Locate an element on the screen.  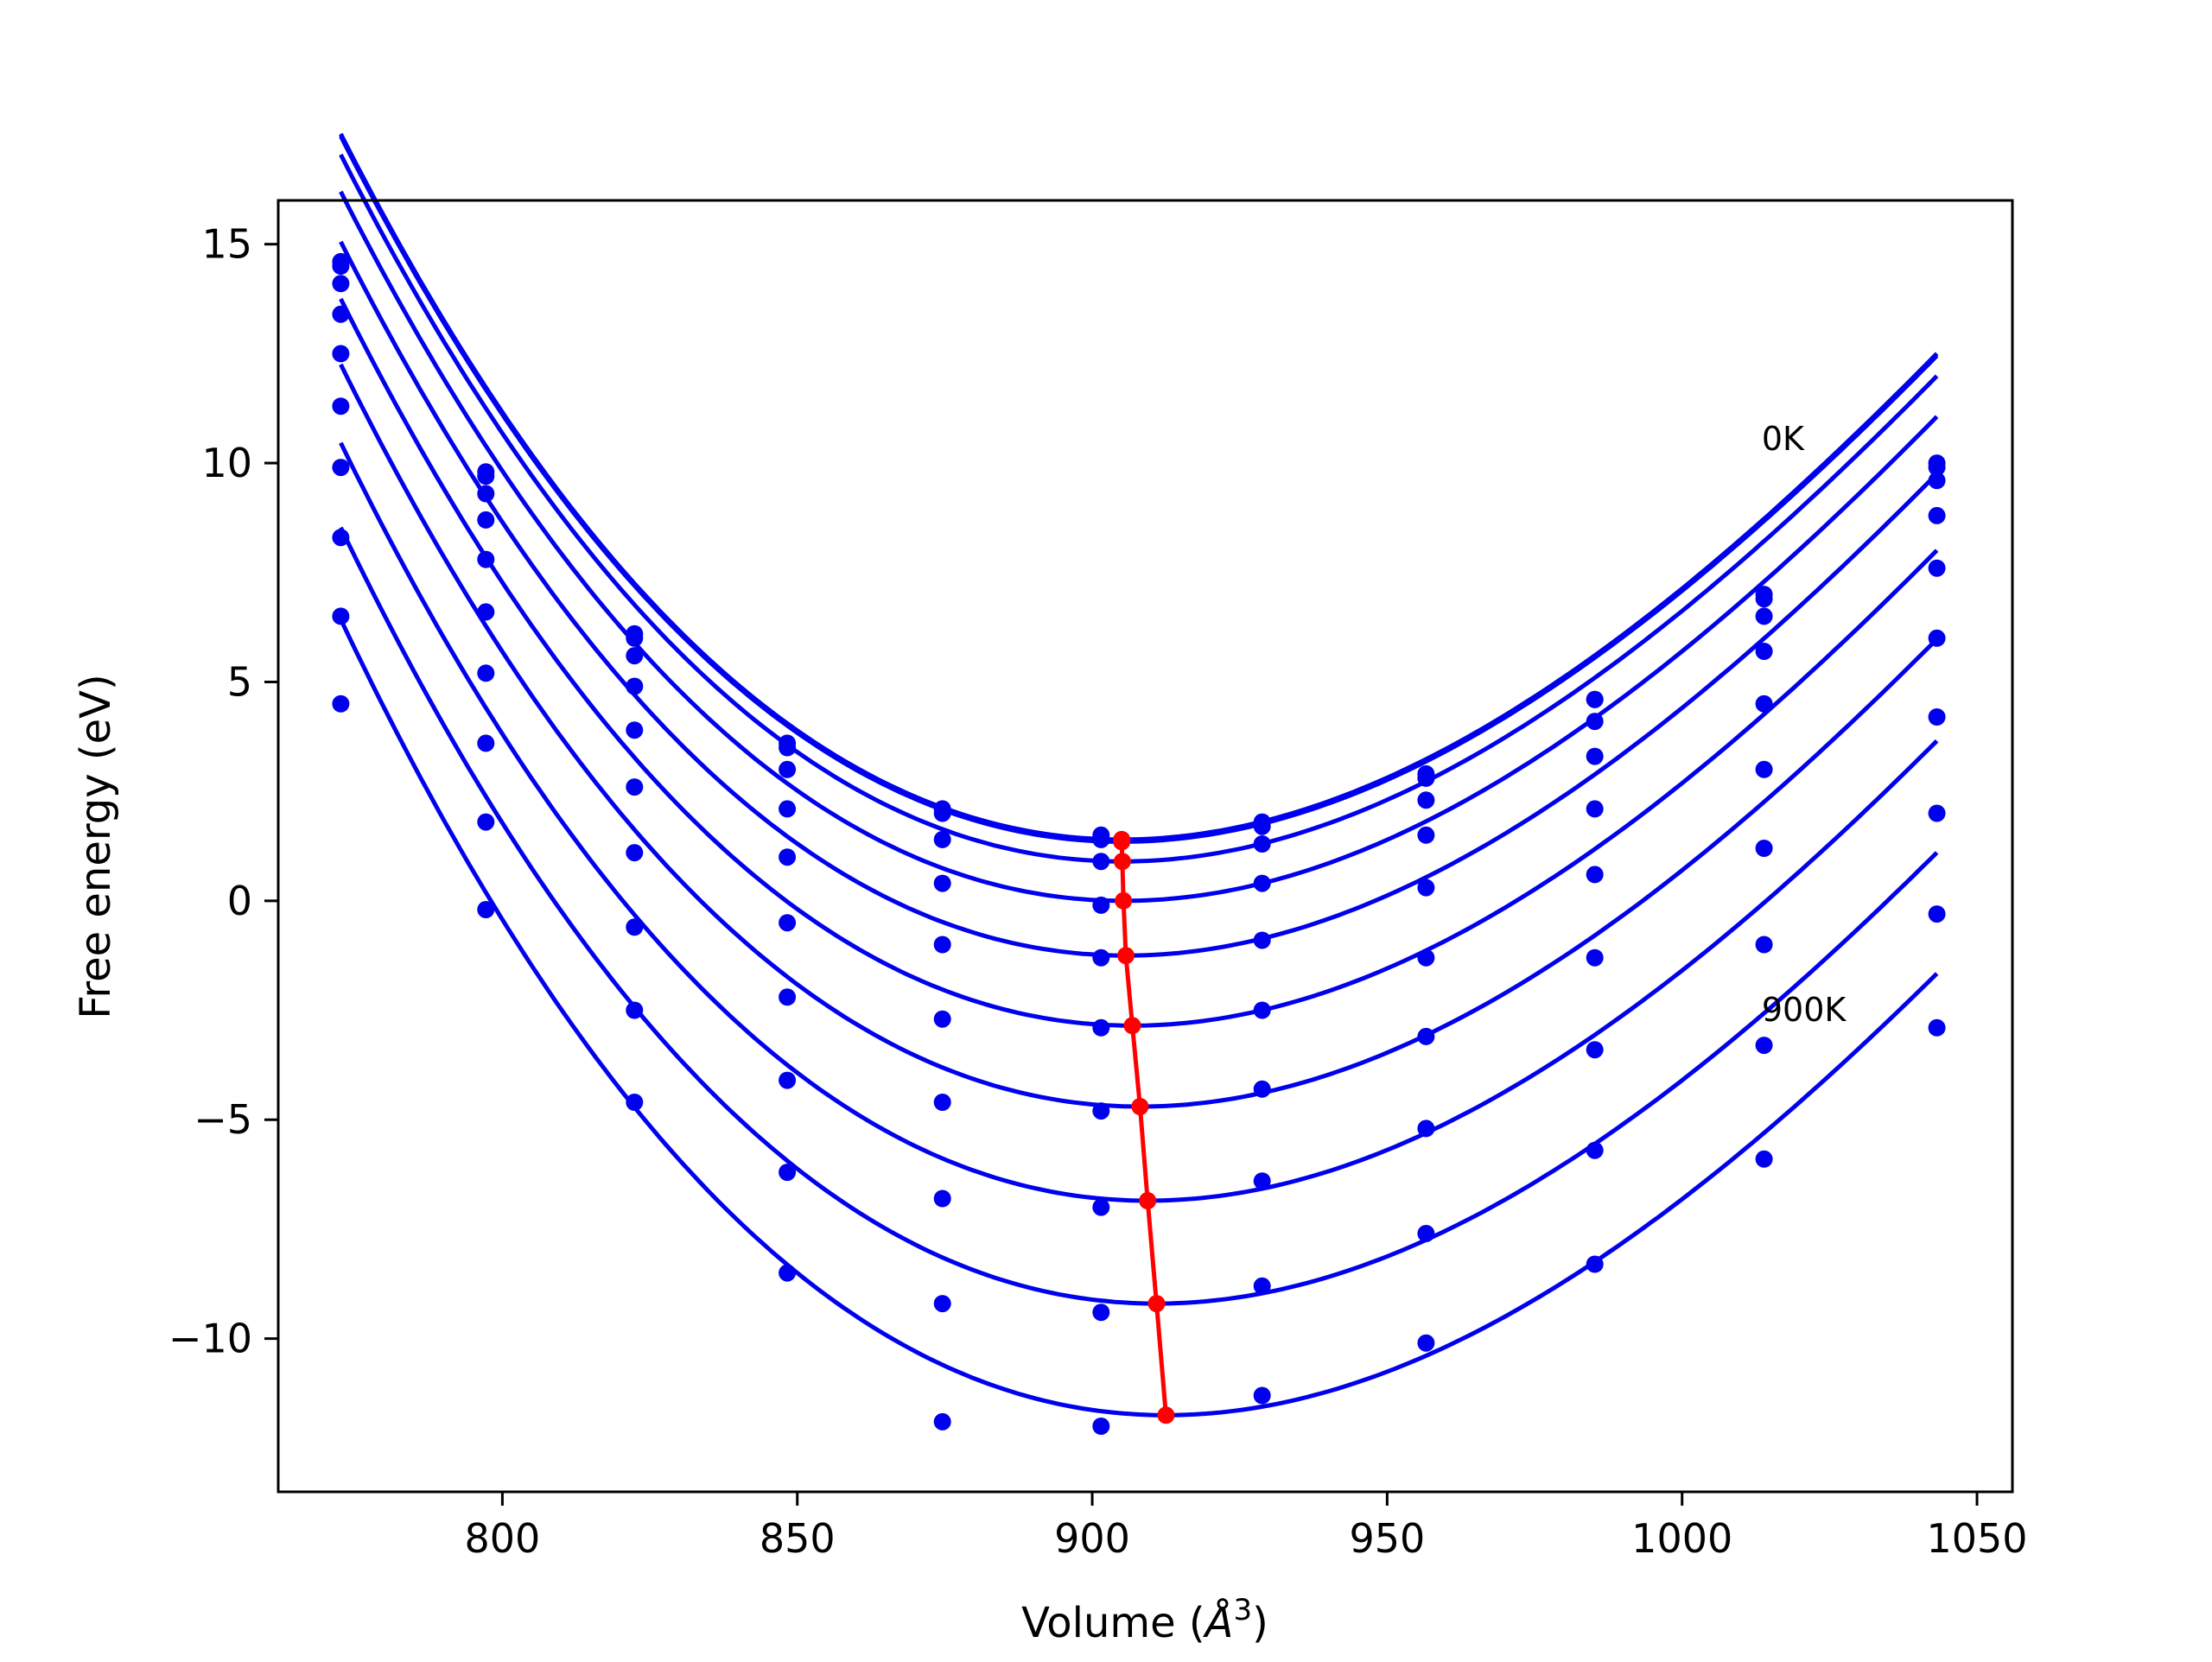
curve-annotation: 0K is located at coordinates (1784, 439).